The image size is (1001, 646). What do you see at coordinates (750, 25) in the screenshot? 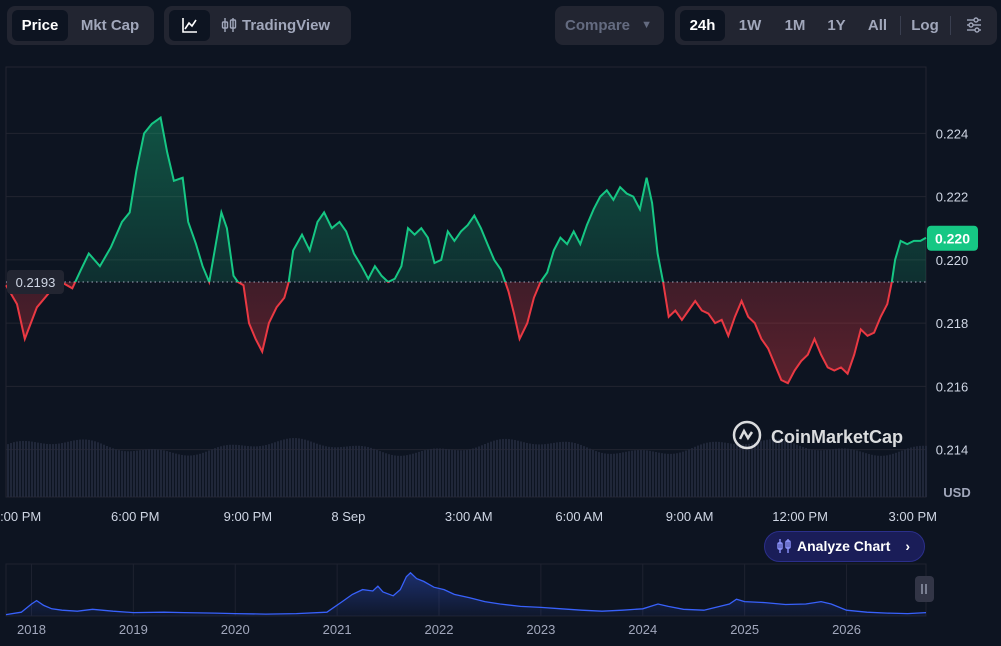
I see `range-1w: 1W` at bounding box center [750, 25].